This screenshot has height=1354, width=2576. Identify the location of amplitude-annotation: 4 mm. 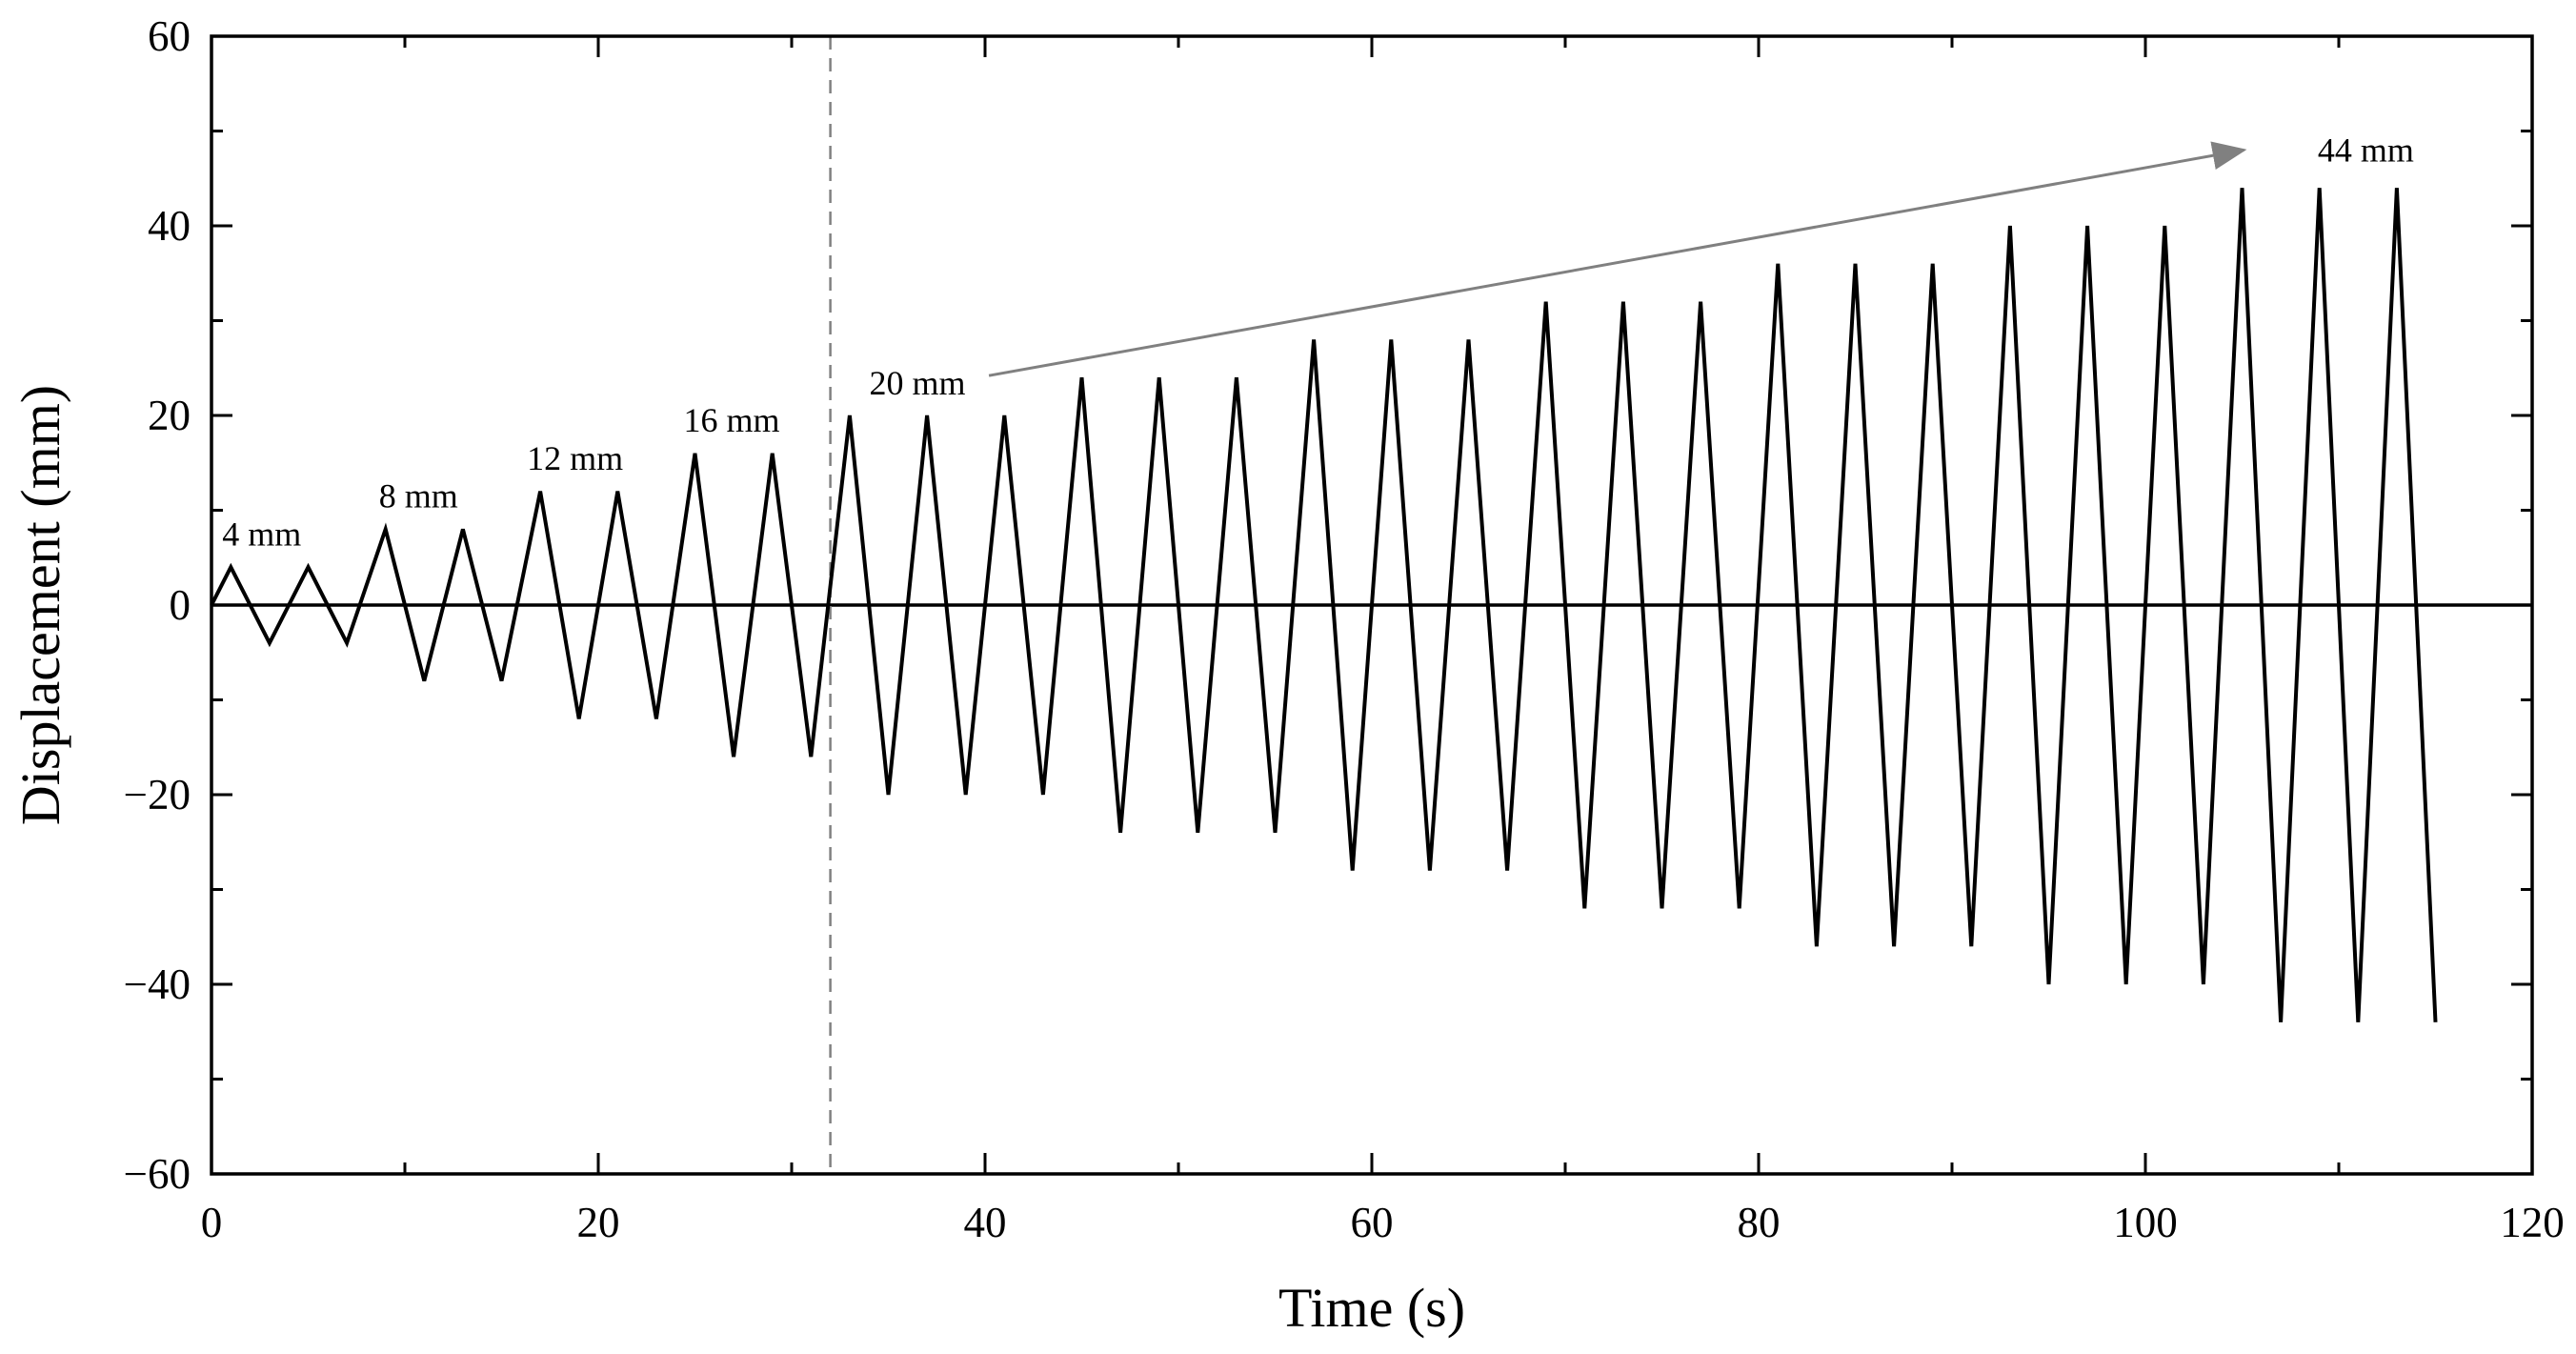
(262, 534).